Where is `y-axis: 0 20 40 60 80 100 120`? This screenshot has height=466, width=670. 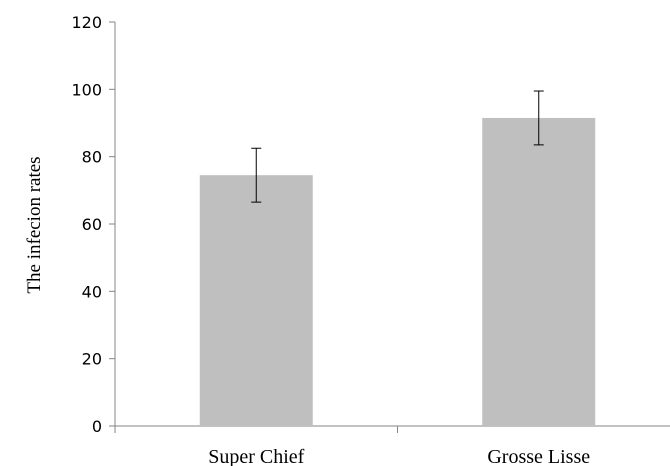
y-axis: 0 20 40 60 80 100 120 is located at coordinates (93, 224).